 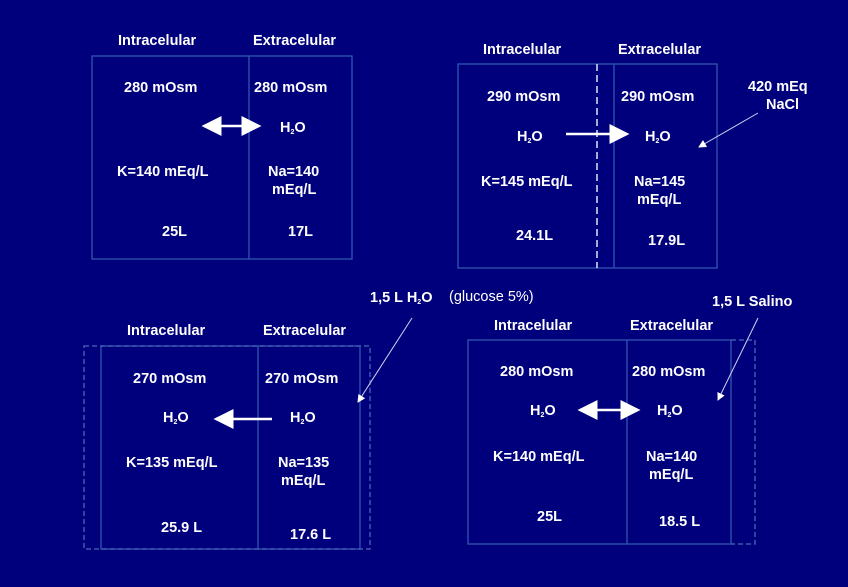 I want to click on panel4-extra-label: Extracelular, so click(x=672, y=326).